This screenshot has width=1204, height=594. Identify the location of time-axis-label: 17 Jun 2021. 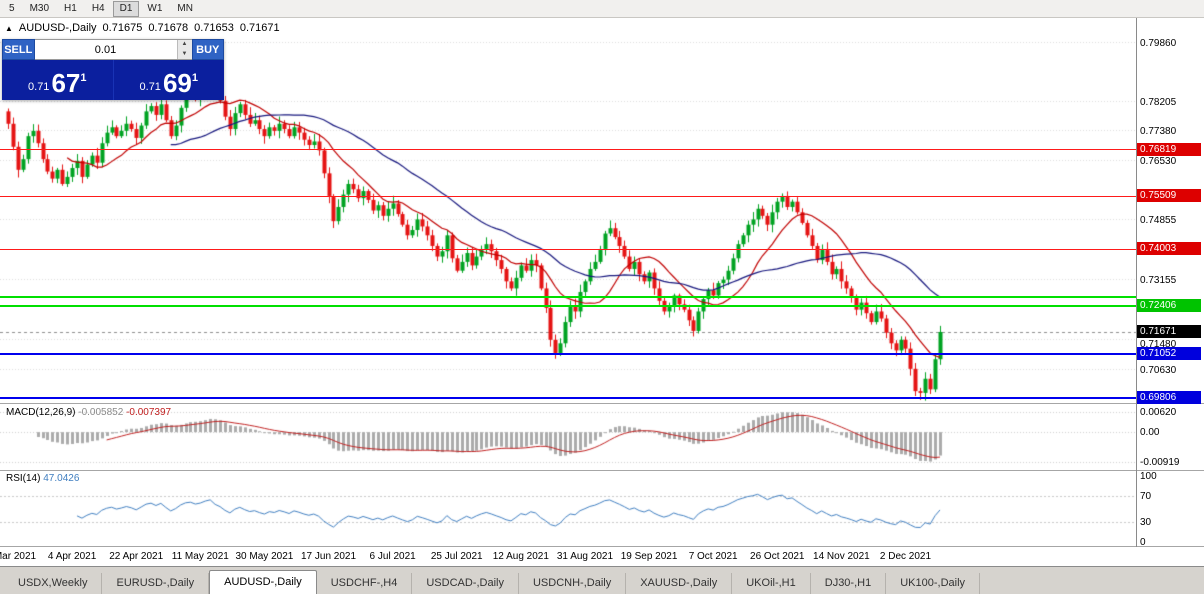
(328, 556).